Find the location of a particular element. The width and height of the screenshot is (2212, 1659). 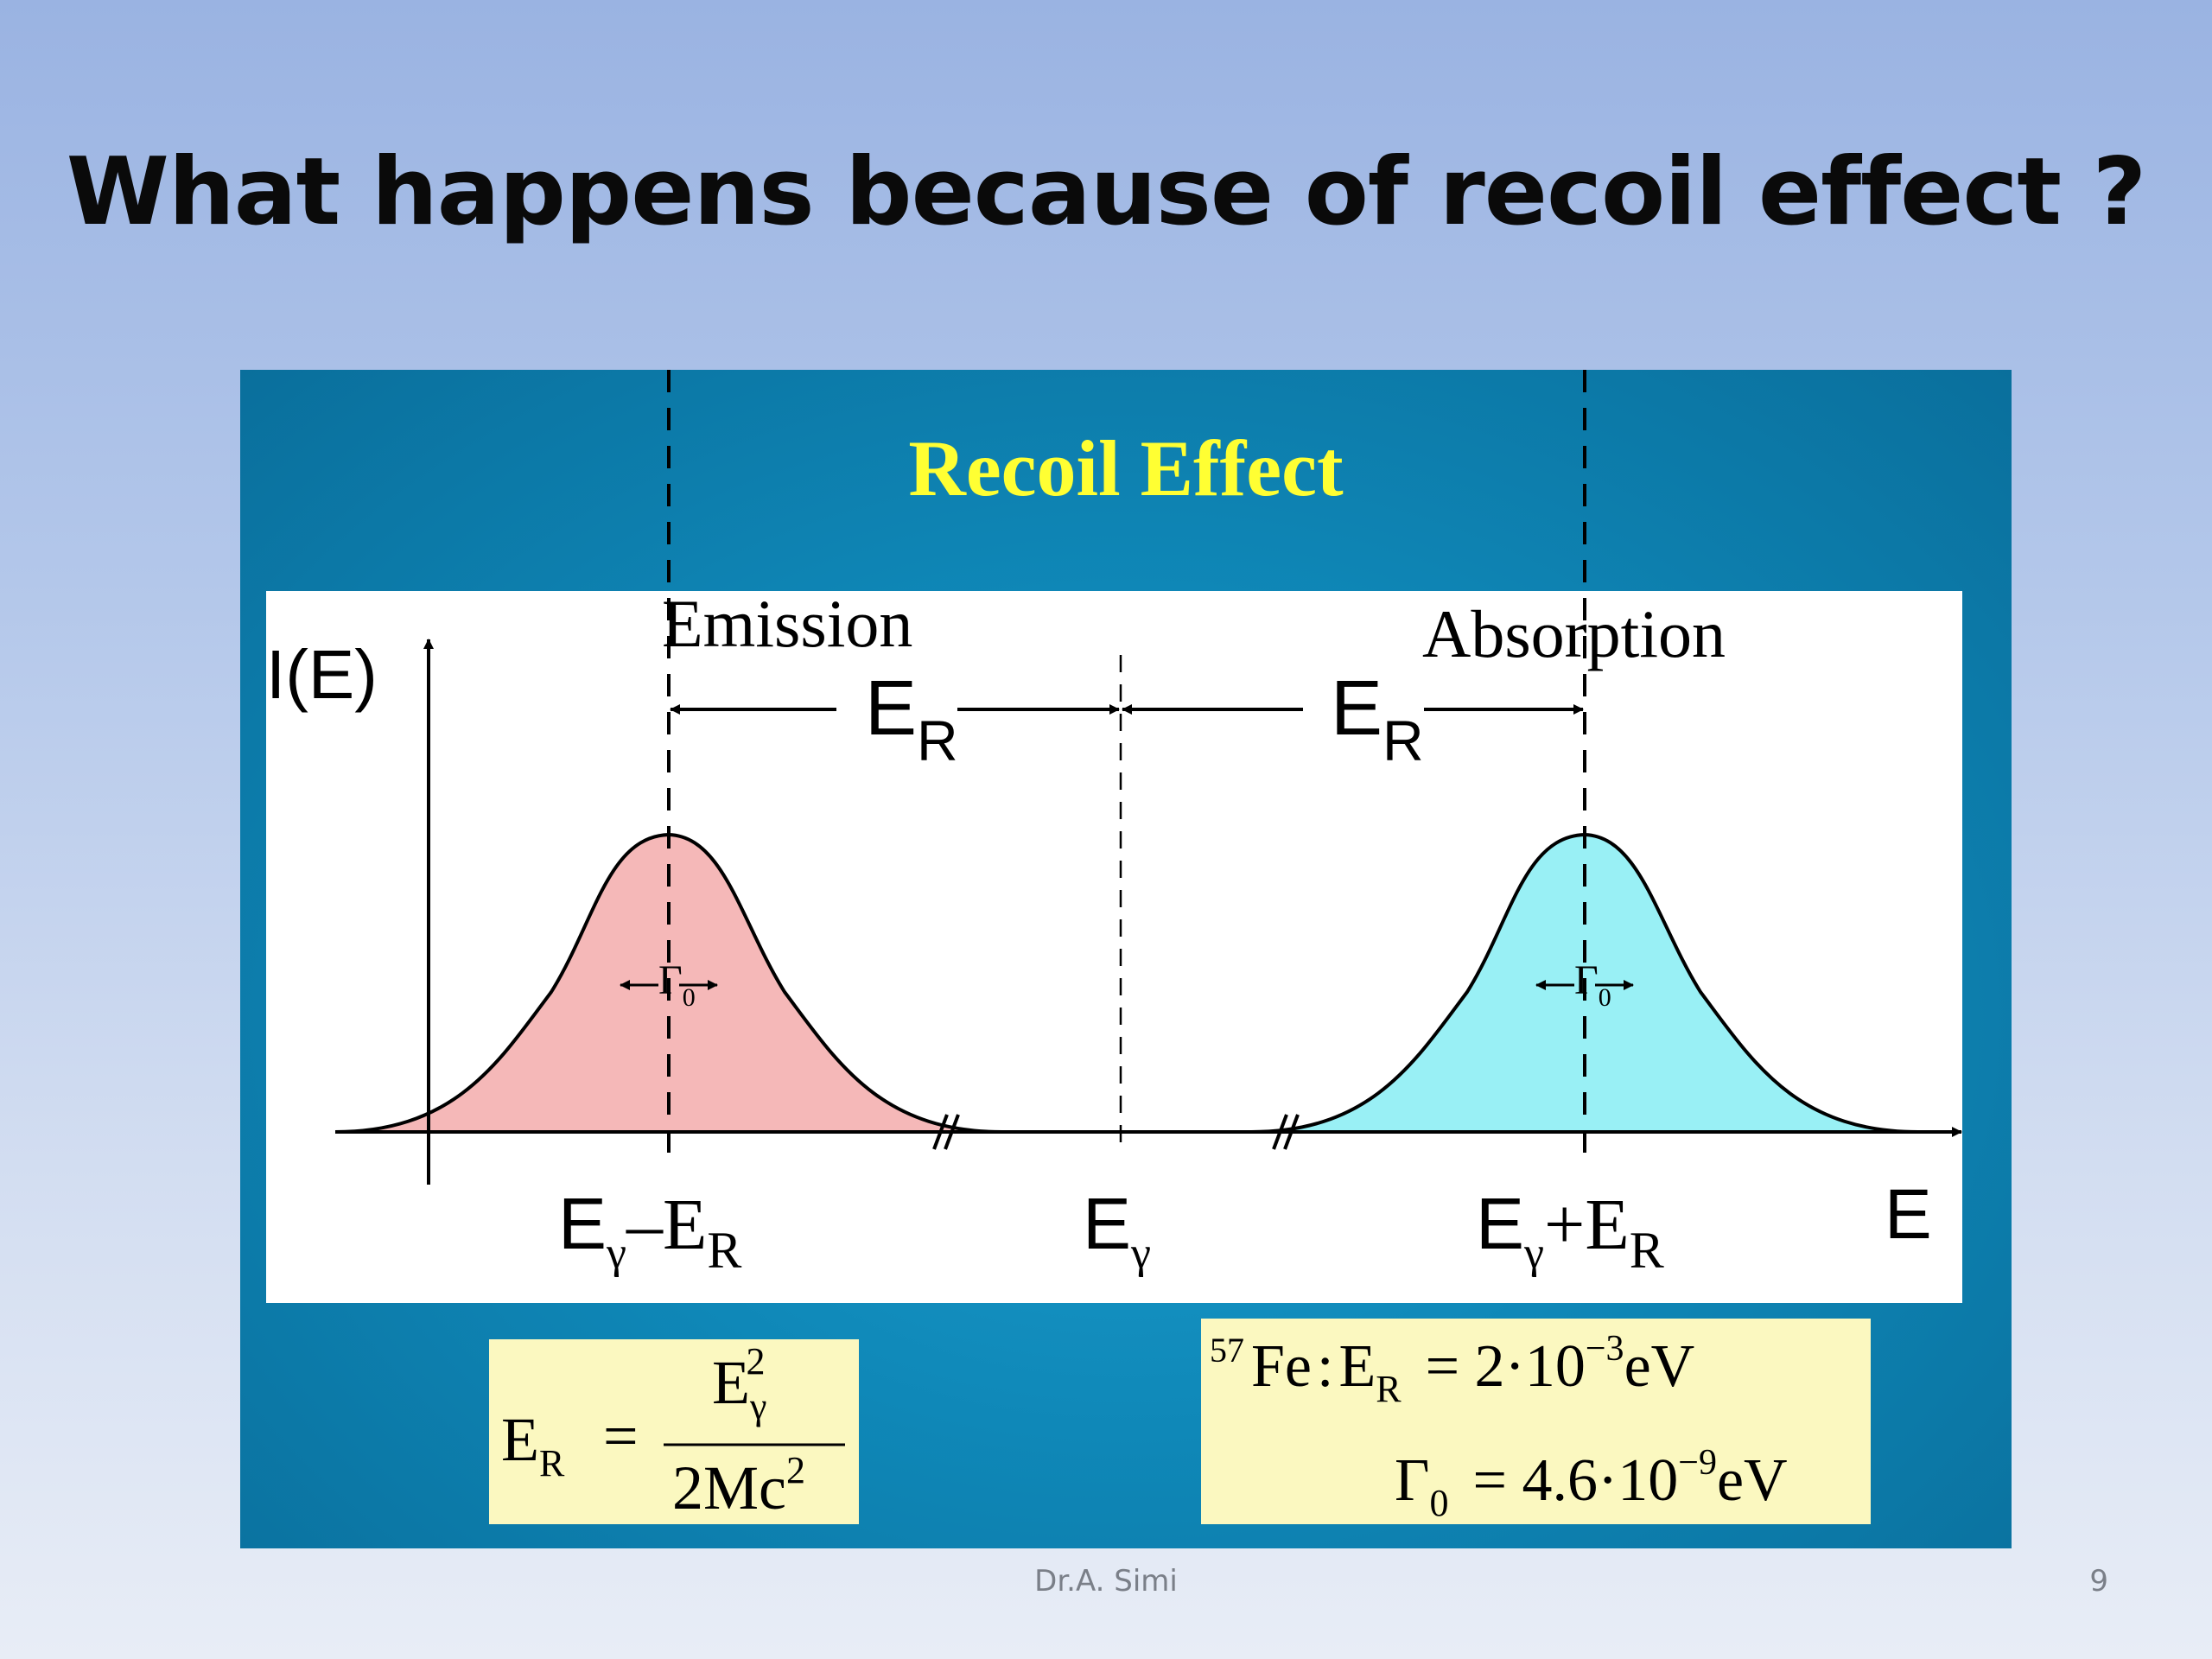

linewidth-label-absorption: Γ0 is located at coordinates (1592, 984).